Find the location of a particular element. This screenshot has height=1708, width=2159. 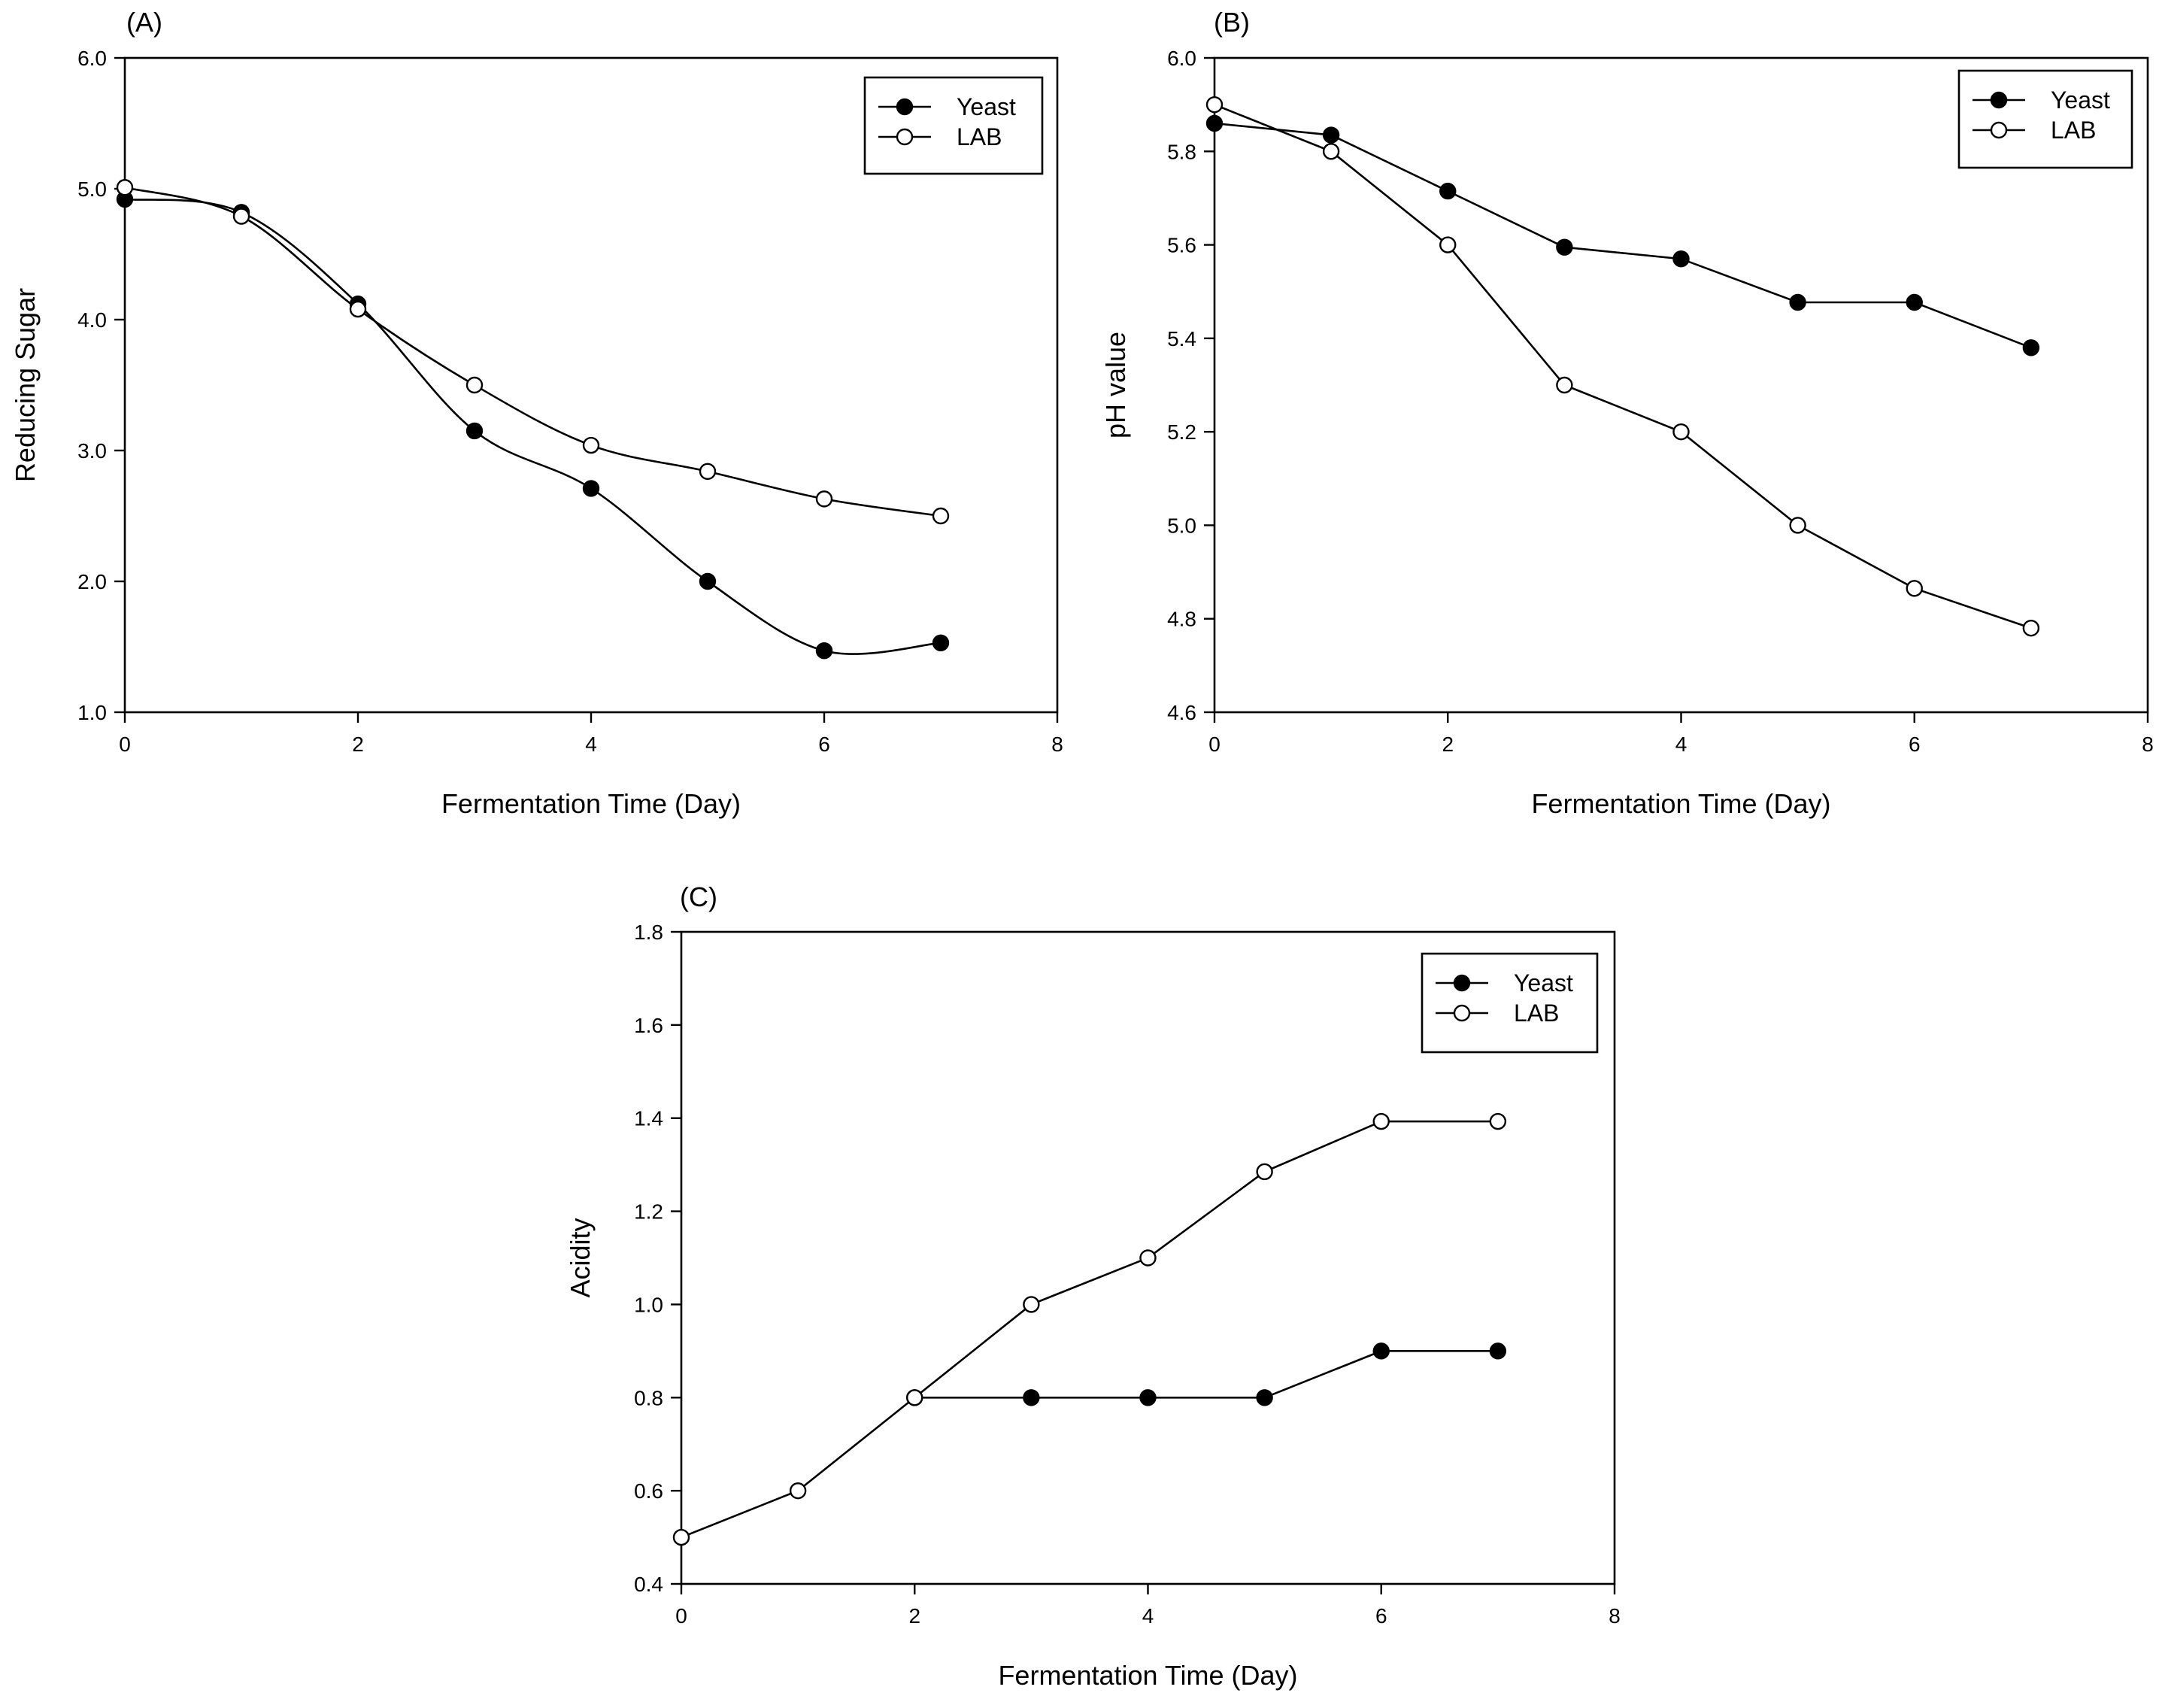

chart-a-y-tick-label: 1.0 is located at coordinates (92, 712).